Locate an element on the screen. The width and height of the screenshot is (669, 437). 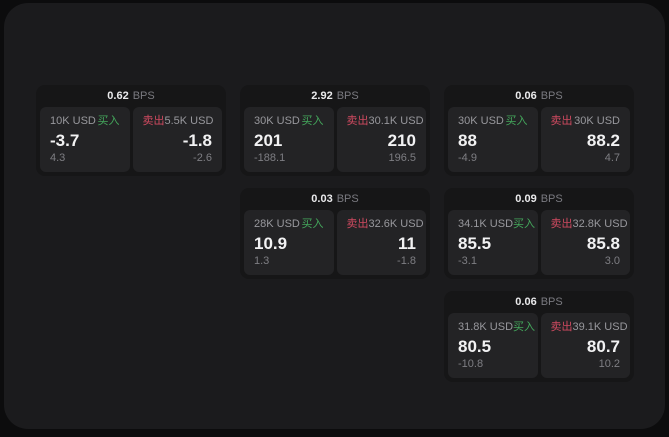
buy-tile-top: 31.8K USD 买入 is located at coordinates (496, 327).